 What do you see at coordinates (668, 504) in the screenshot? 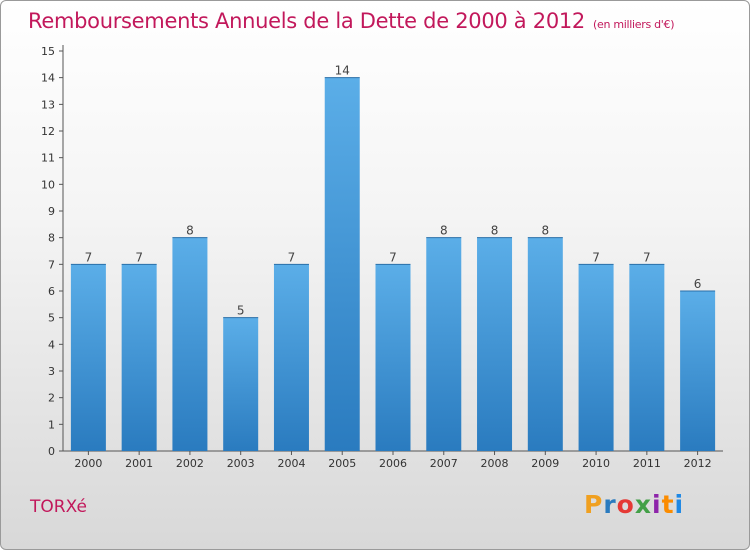
I see `logo-letter: t` at bounding box center [668, 504].